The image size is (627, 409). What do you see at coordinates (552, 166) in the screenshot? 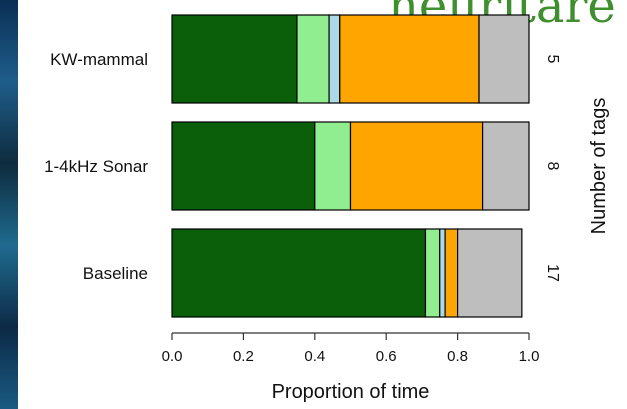
I see `tag-count-label: 8` at bounding box center [552, 166].